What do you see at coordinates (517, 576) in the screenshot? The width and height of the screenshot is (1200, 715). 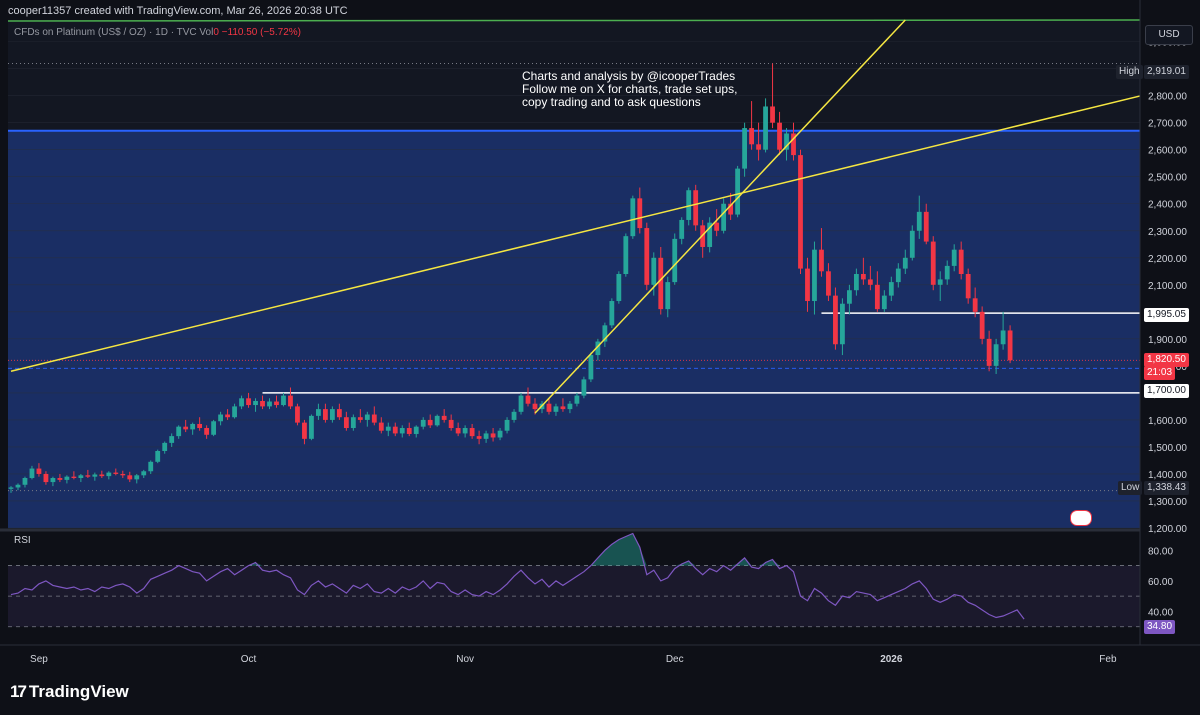 I see `rsi-line` at bounding box center [517, 576].